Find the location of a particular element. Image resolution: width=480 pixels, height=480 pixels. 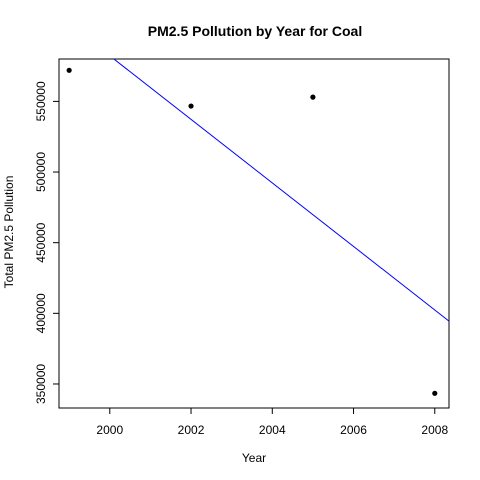

y-tick-label: 550000 is located at coordinates (41, 101).